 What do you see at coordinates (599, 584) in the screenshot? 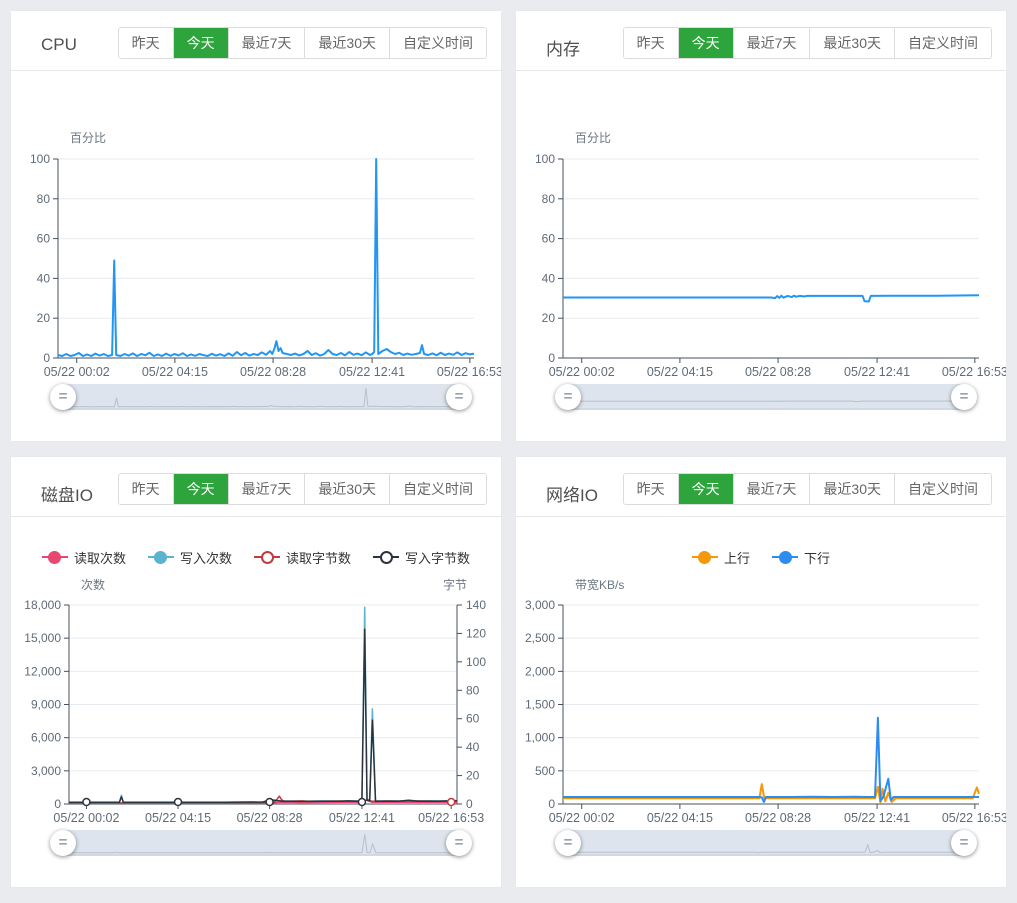
I see `svg-text: 带宽KB/s` at bounding box center [599, 584].